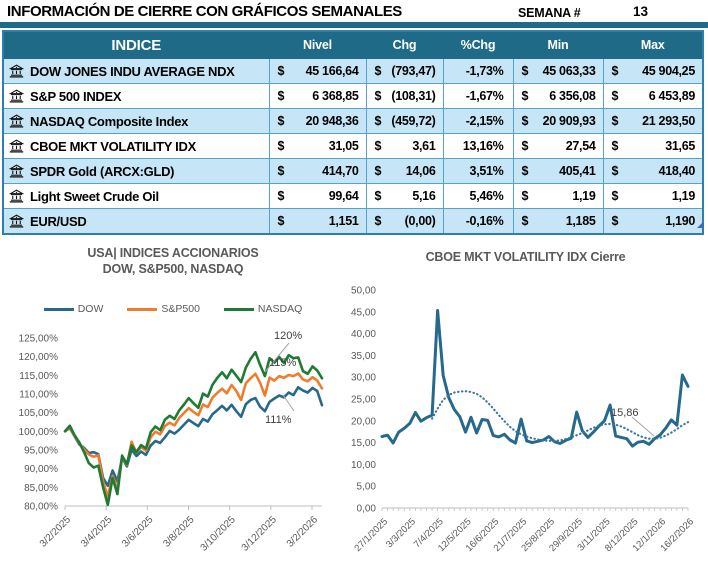  Describe the element at coordinates (486, 196) in the screenshot. I see `pct-chg-cell: 5,46%` at that location.